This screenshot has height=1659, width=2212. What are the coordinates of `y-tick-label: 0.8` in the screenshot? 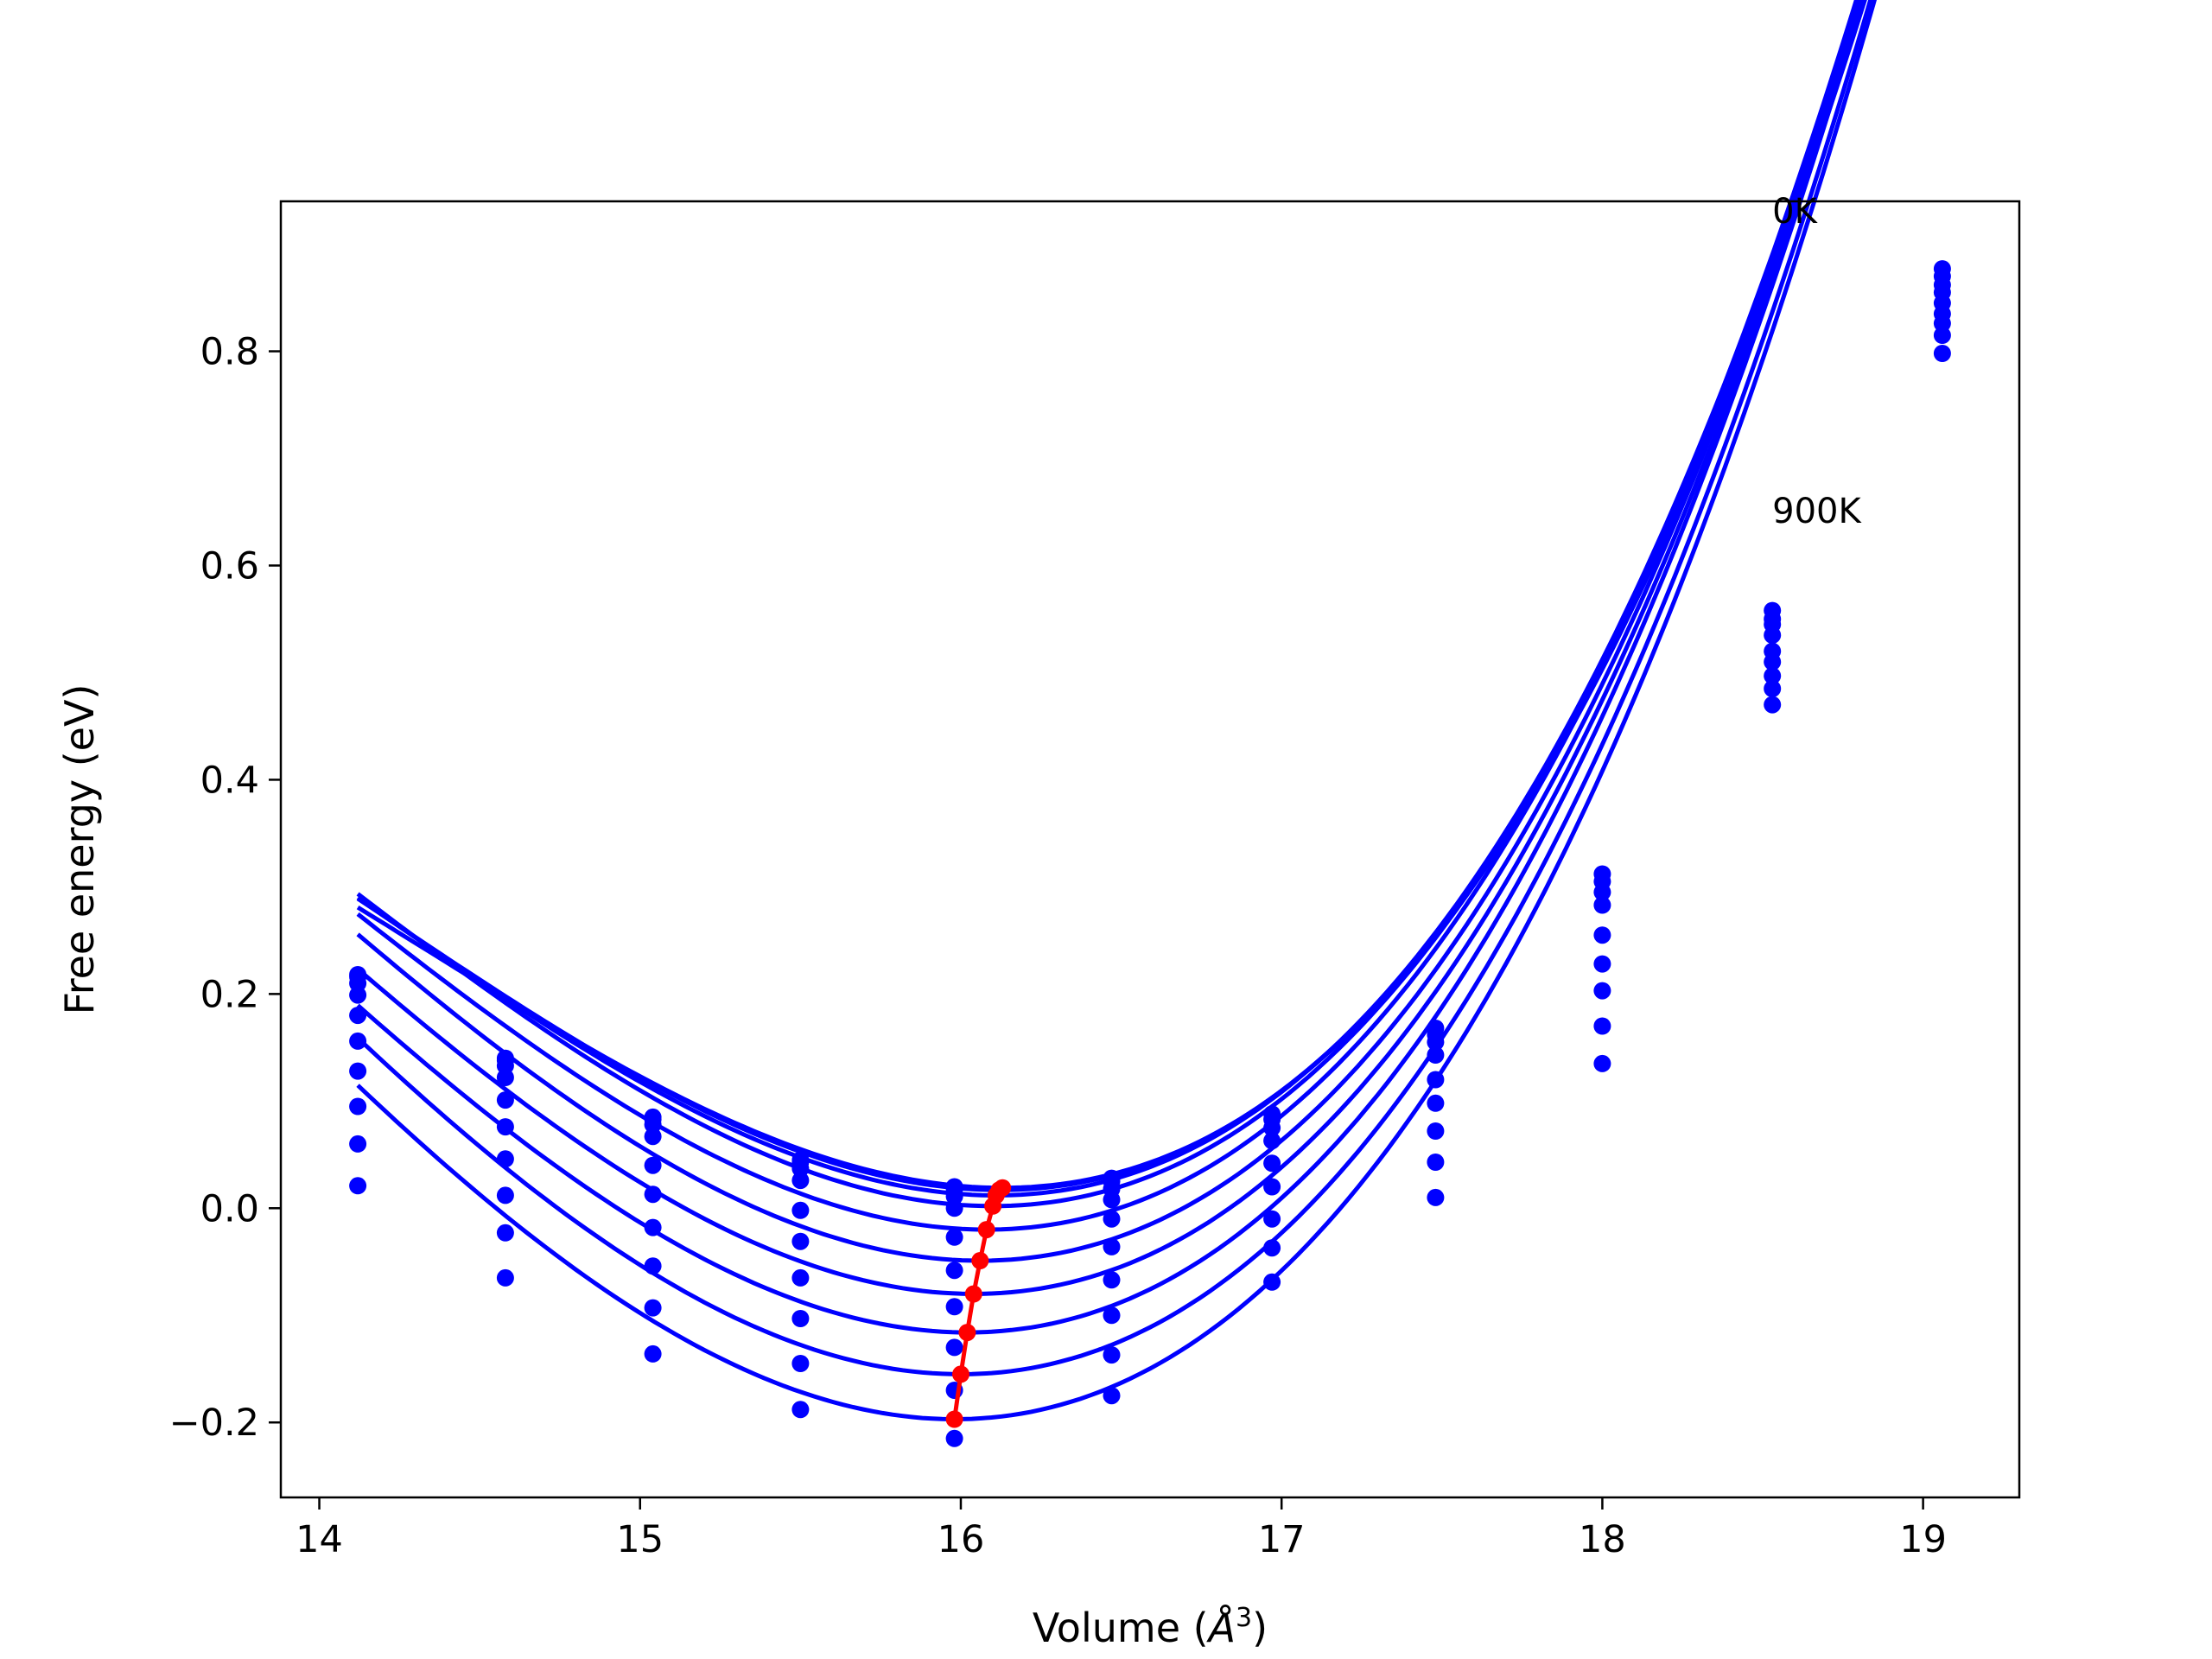 It's located at (230, 352).